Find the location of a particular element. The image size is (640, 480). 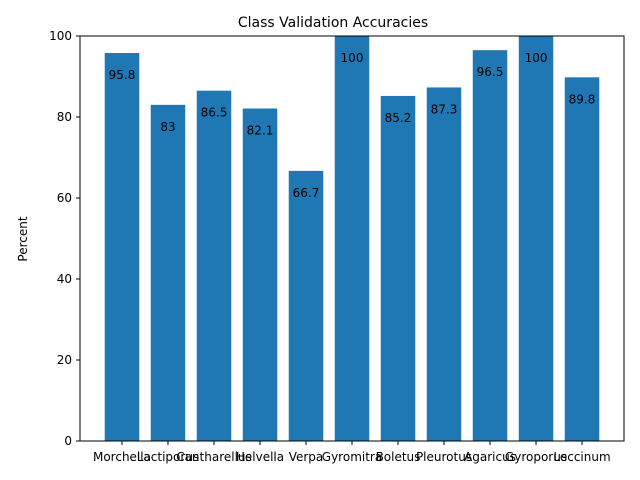

bar-cantharellus is located at coordinates (214, 266).